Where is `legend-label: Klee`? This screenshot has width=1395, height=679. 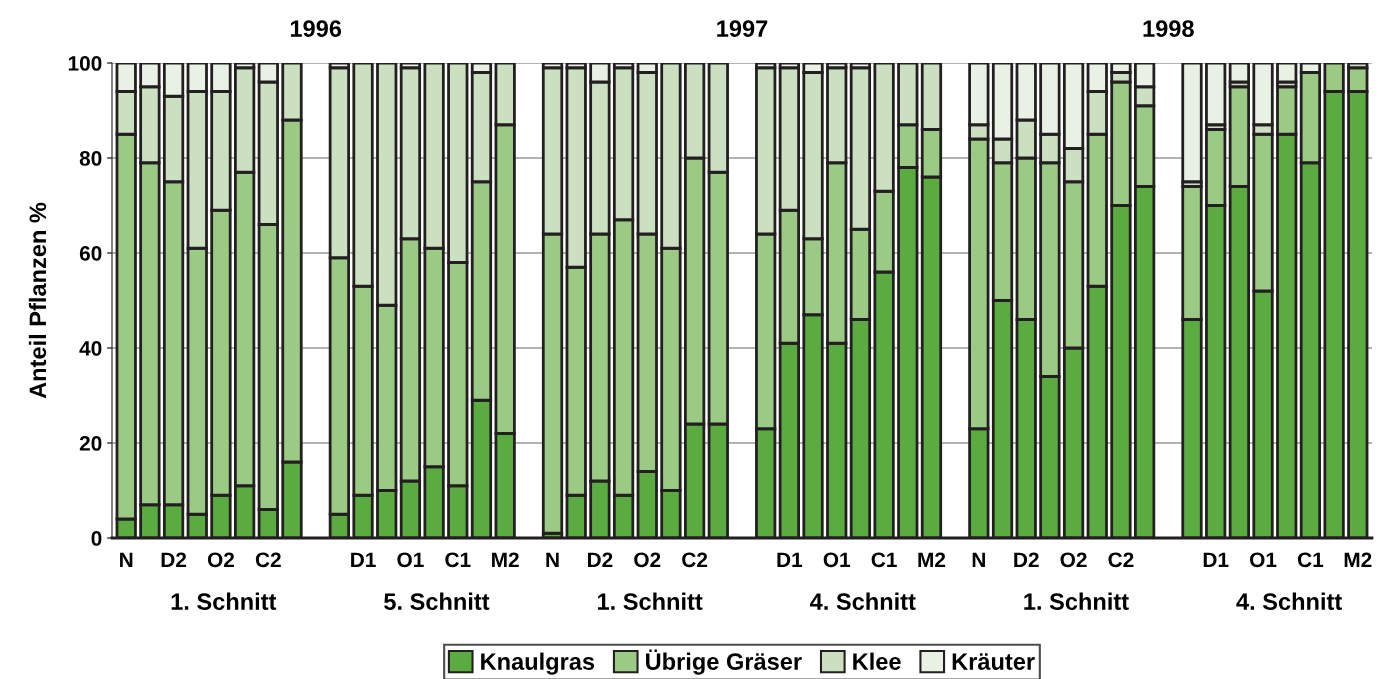 legend-label: Klee is located at coordinates (877, 661).